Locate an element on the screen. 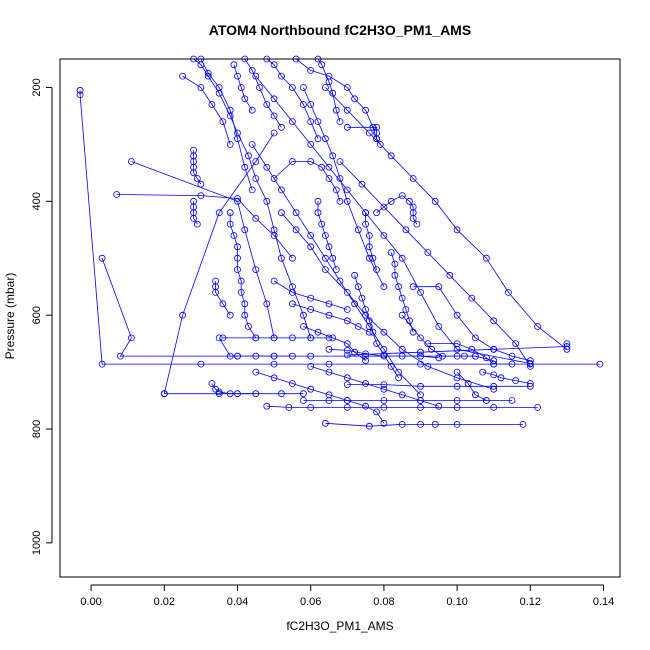 This screenshot has width=650, height=650. x-tick-label: 0.04 is located at coordinates (237, 602).